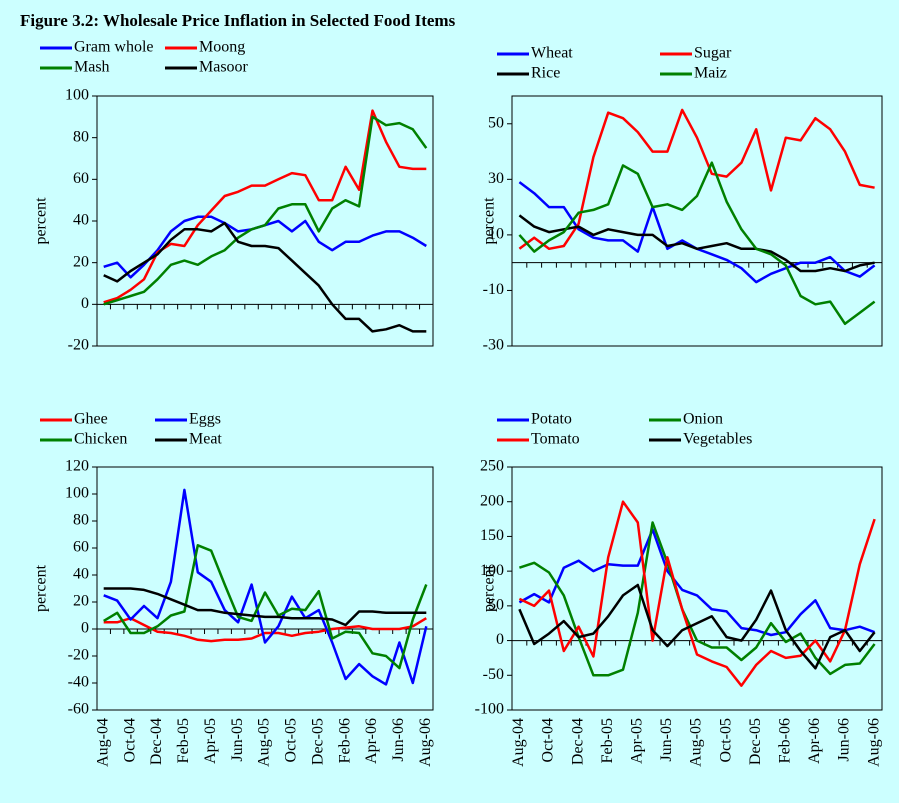 The image size is (899, 803). What do you see at coordinates (545, 73) in the screenshot?
I see `legend-label: Rice` at bounding box center [545, 73].